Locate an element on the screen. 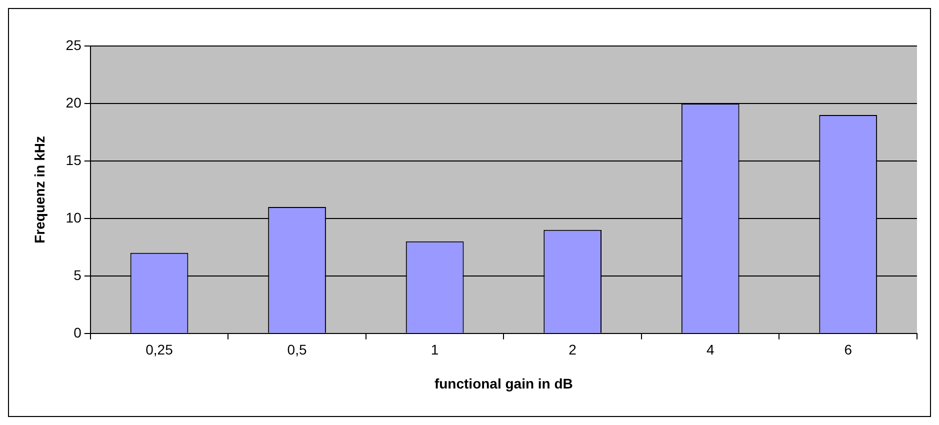 The height and width of the screenshot is (425, 939). y-tick-label: 25 is located at coordinates (74, 44).